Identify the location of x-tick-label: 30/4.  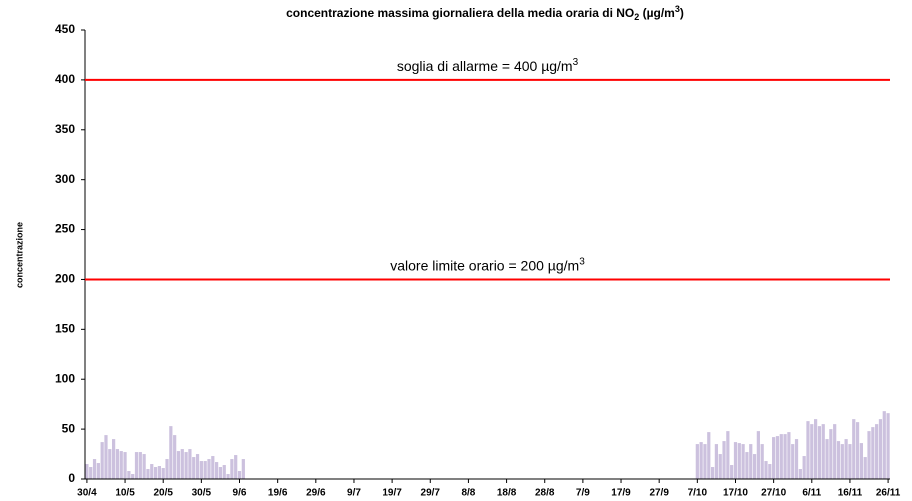
(87, 493).